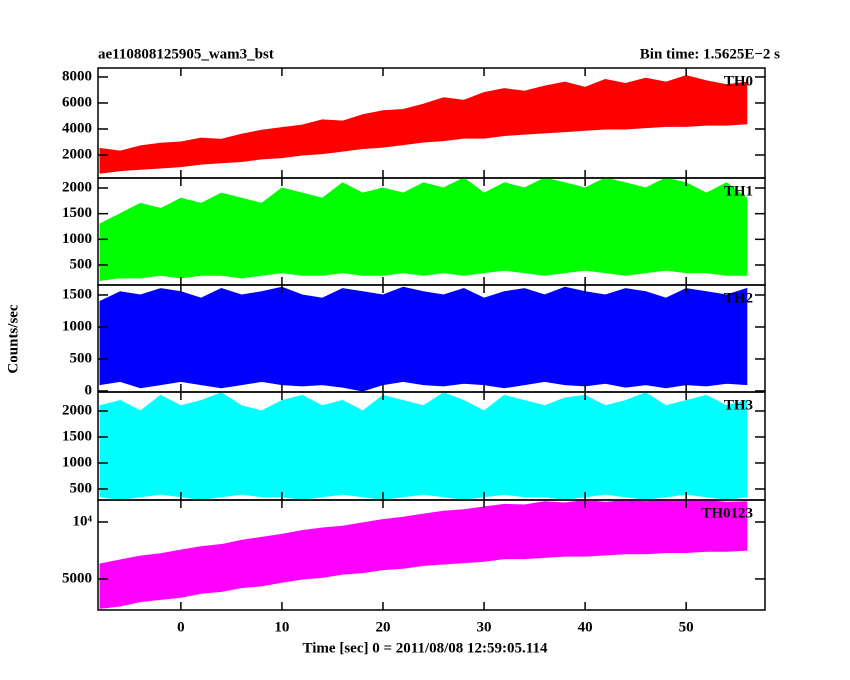 This screenshot has height=680, width=850. Describe the element at coordinates (484, 627) in the screenshot. I see `x-tick-label: 30` at that location.